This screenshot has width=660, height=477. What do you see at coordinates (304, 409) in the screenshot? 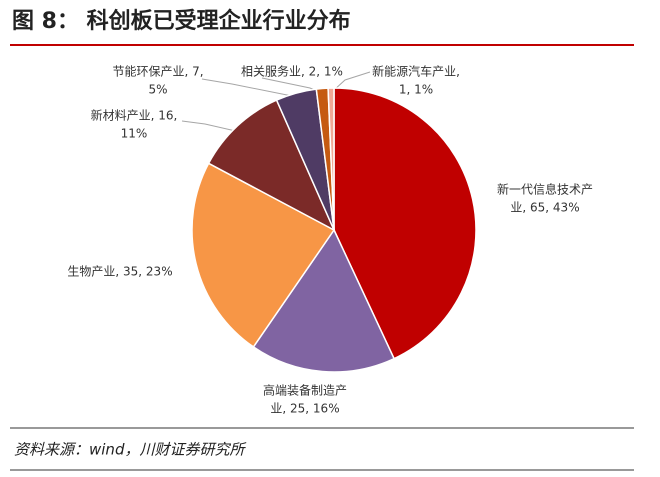
I see `data-label: 业, 25, 16%` at bounding box center [304, 409].